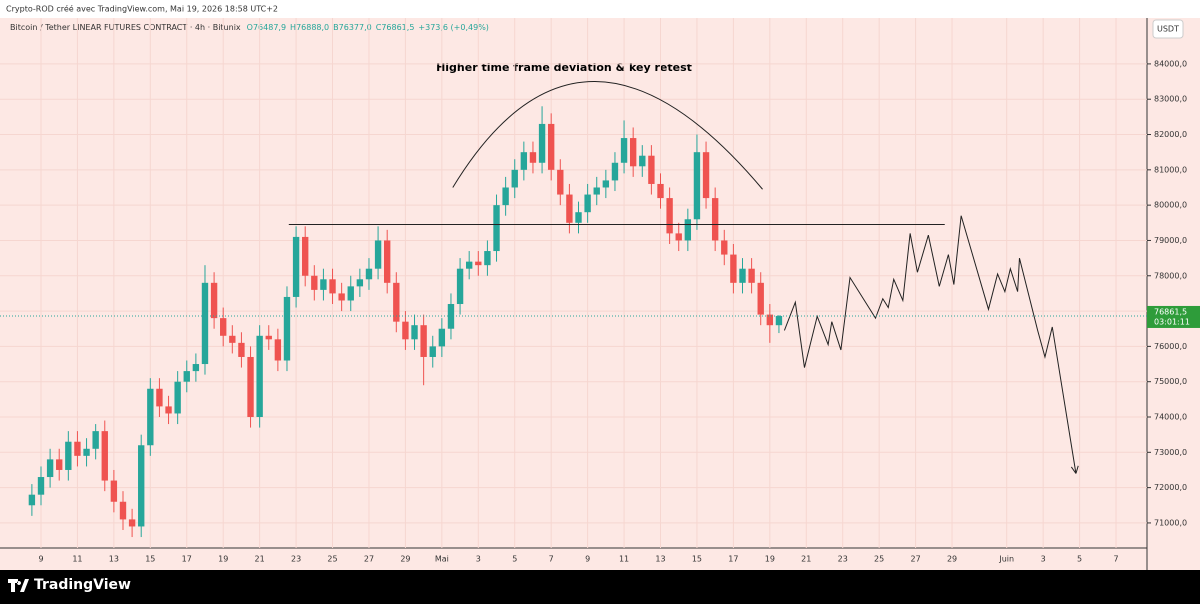  What do you see at coordinates (1170, 275) in the screenshot?
I see `y-tick-label: 78000,0` at bounding box center [1170, 275].